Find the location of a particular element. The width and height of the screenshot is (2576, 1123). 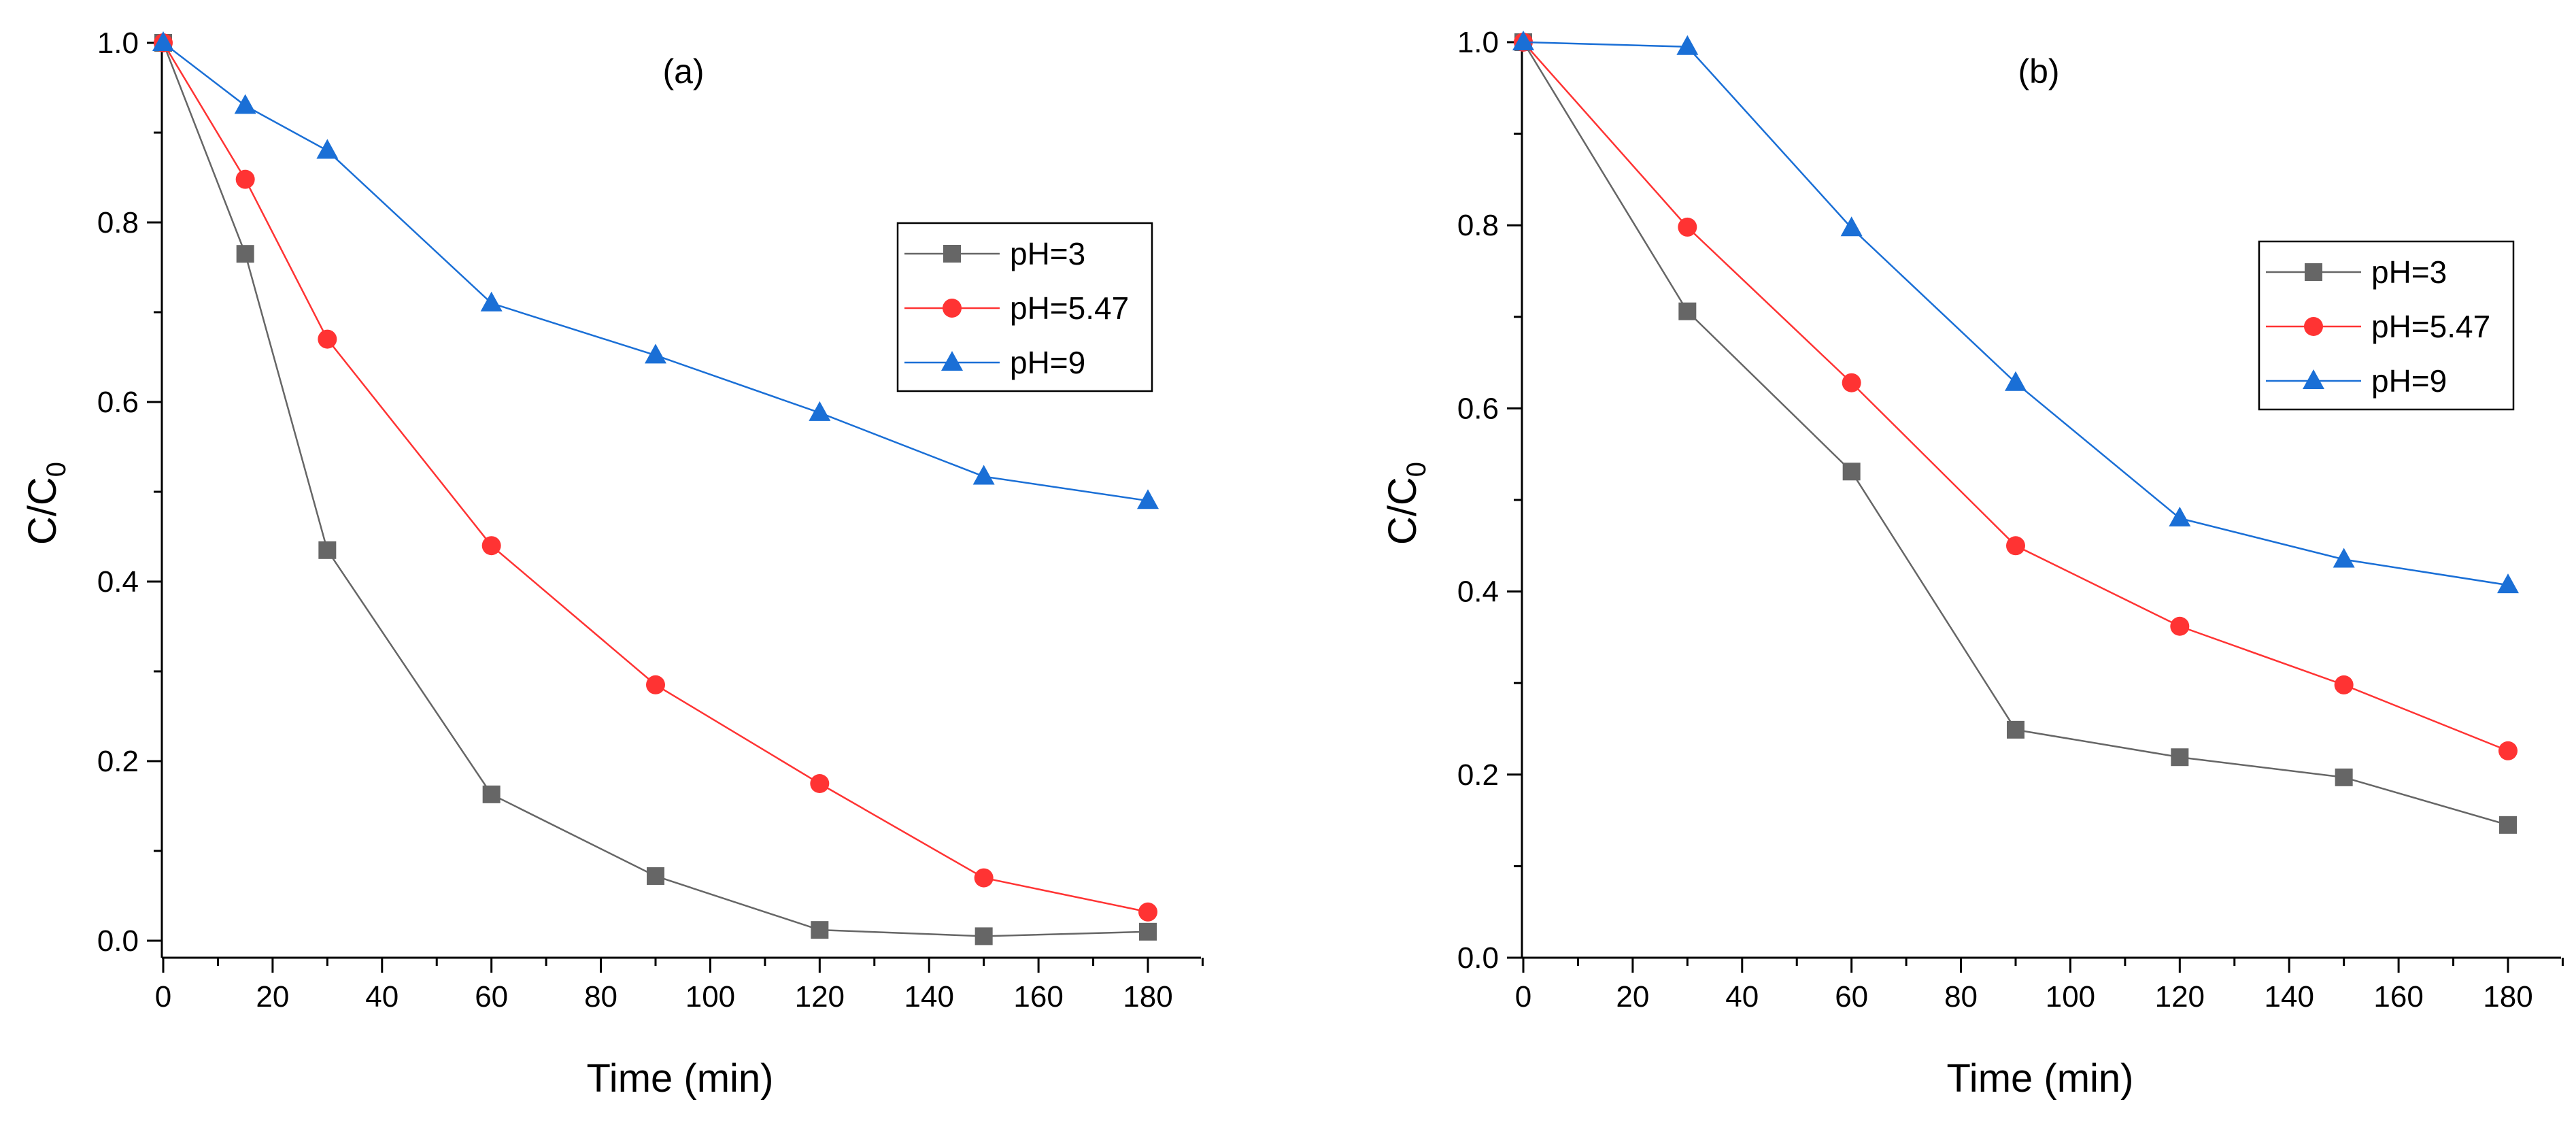

y-axis-title-sub-a: 0 is located at coordinates (56, 469).